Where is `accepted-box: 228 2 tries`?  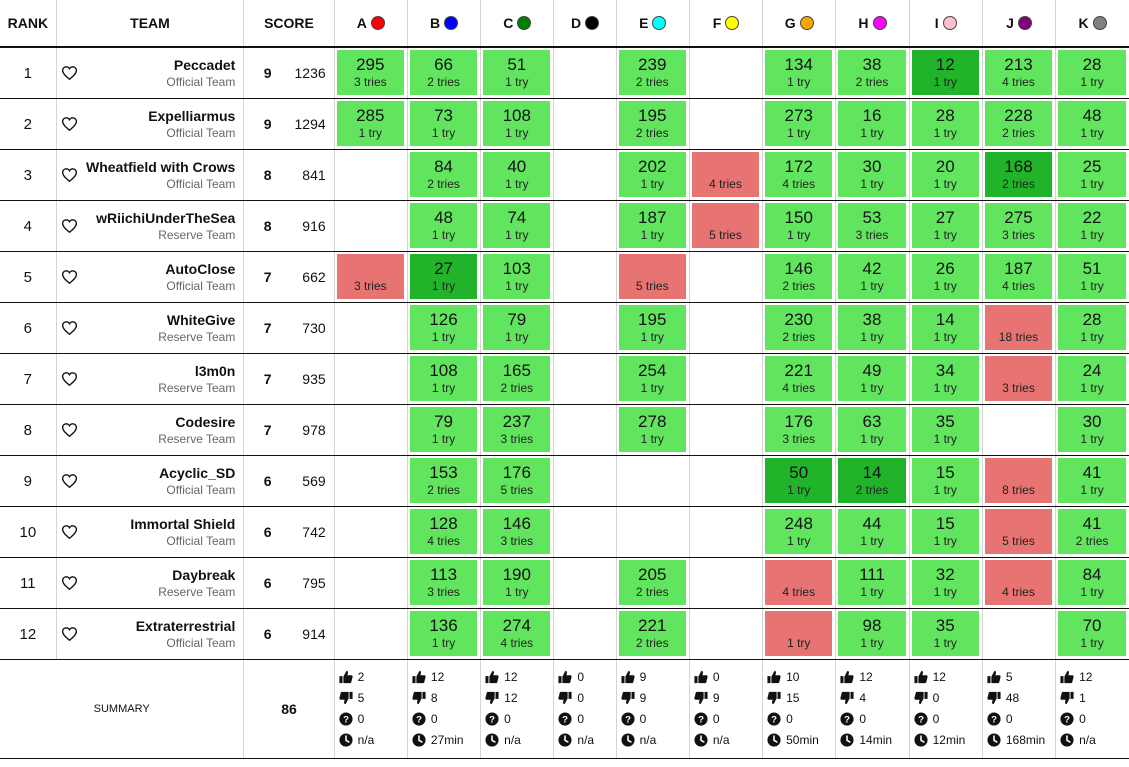
accepted-box: 228 2 tries is located at coordinates (1018, 123).